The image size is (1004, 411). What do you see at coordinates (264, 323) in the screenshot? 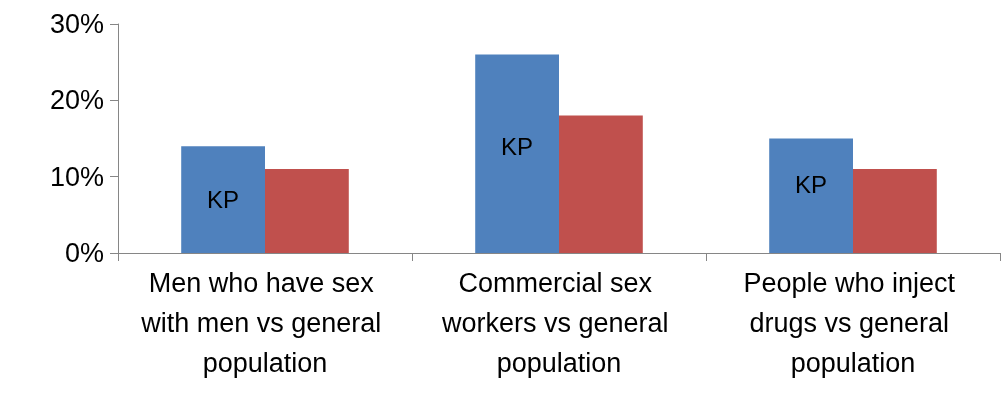
I see `x-tick-label: Men who have sex with men vs general population` at bounding box center [264, 323].